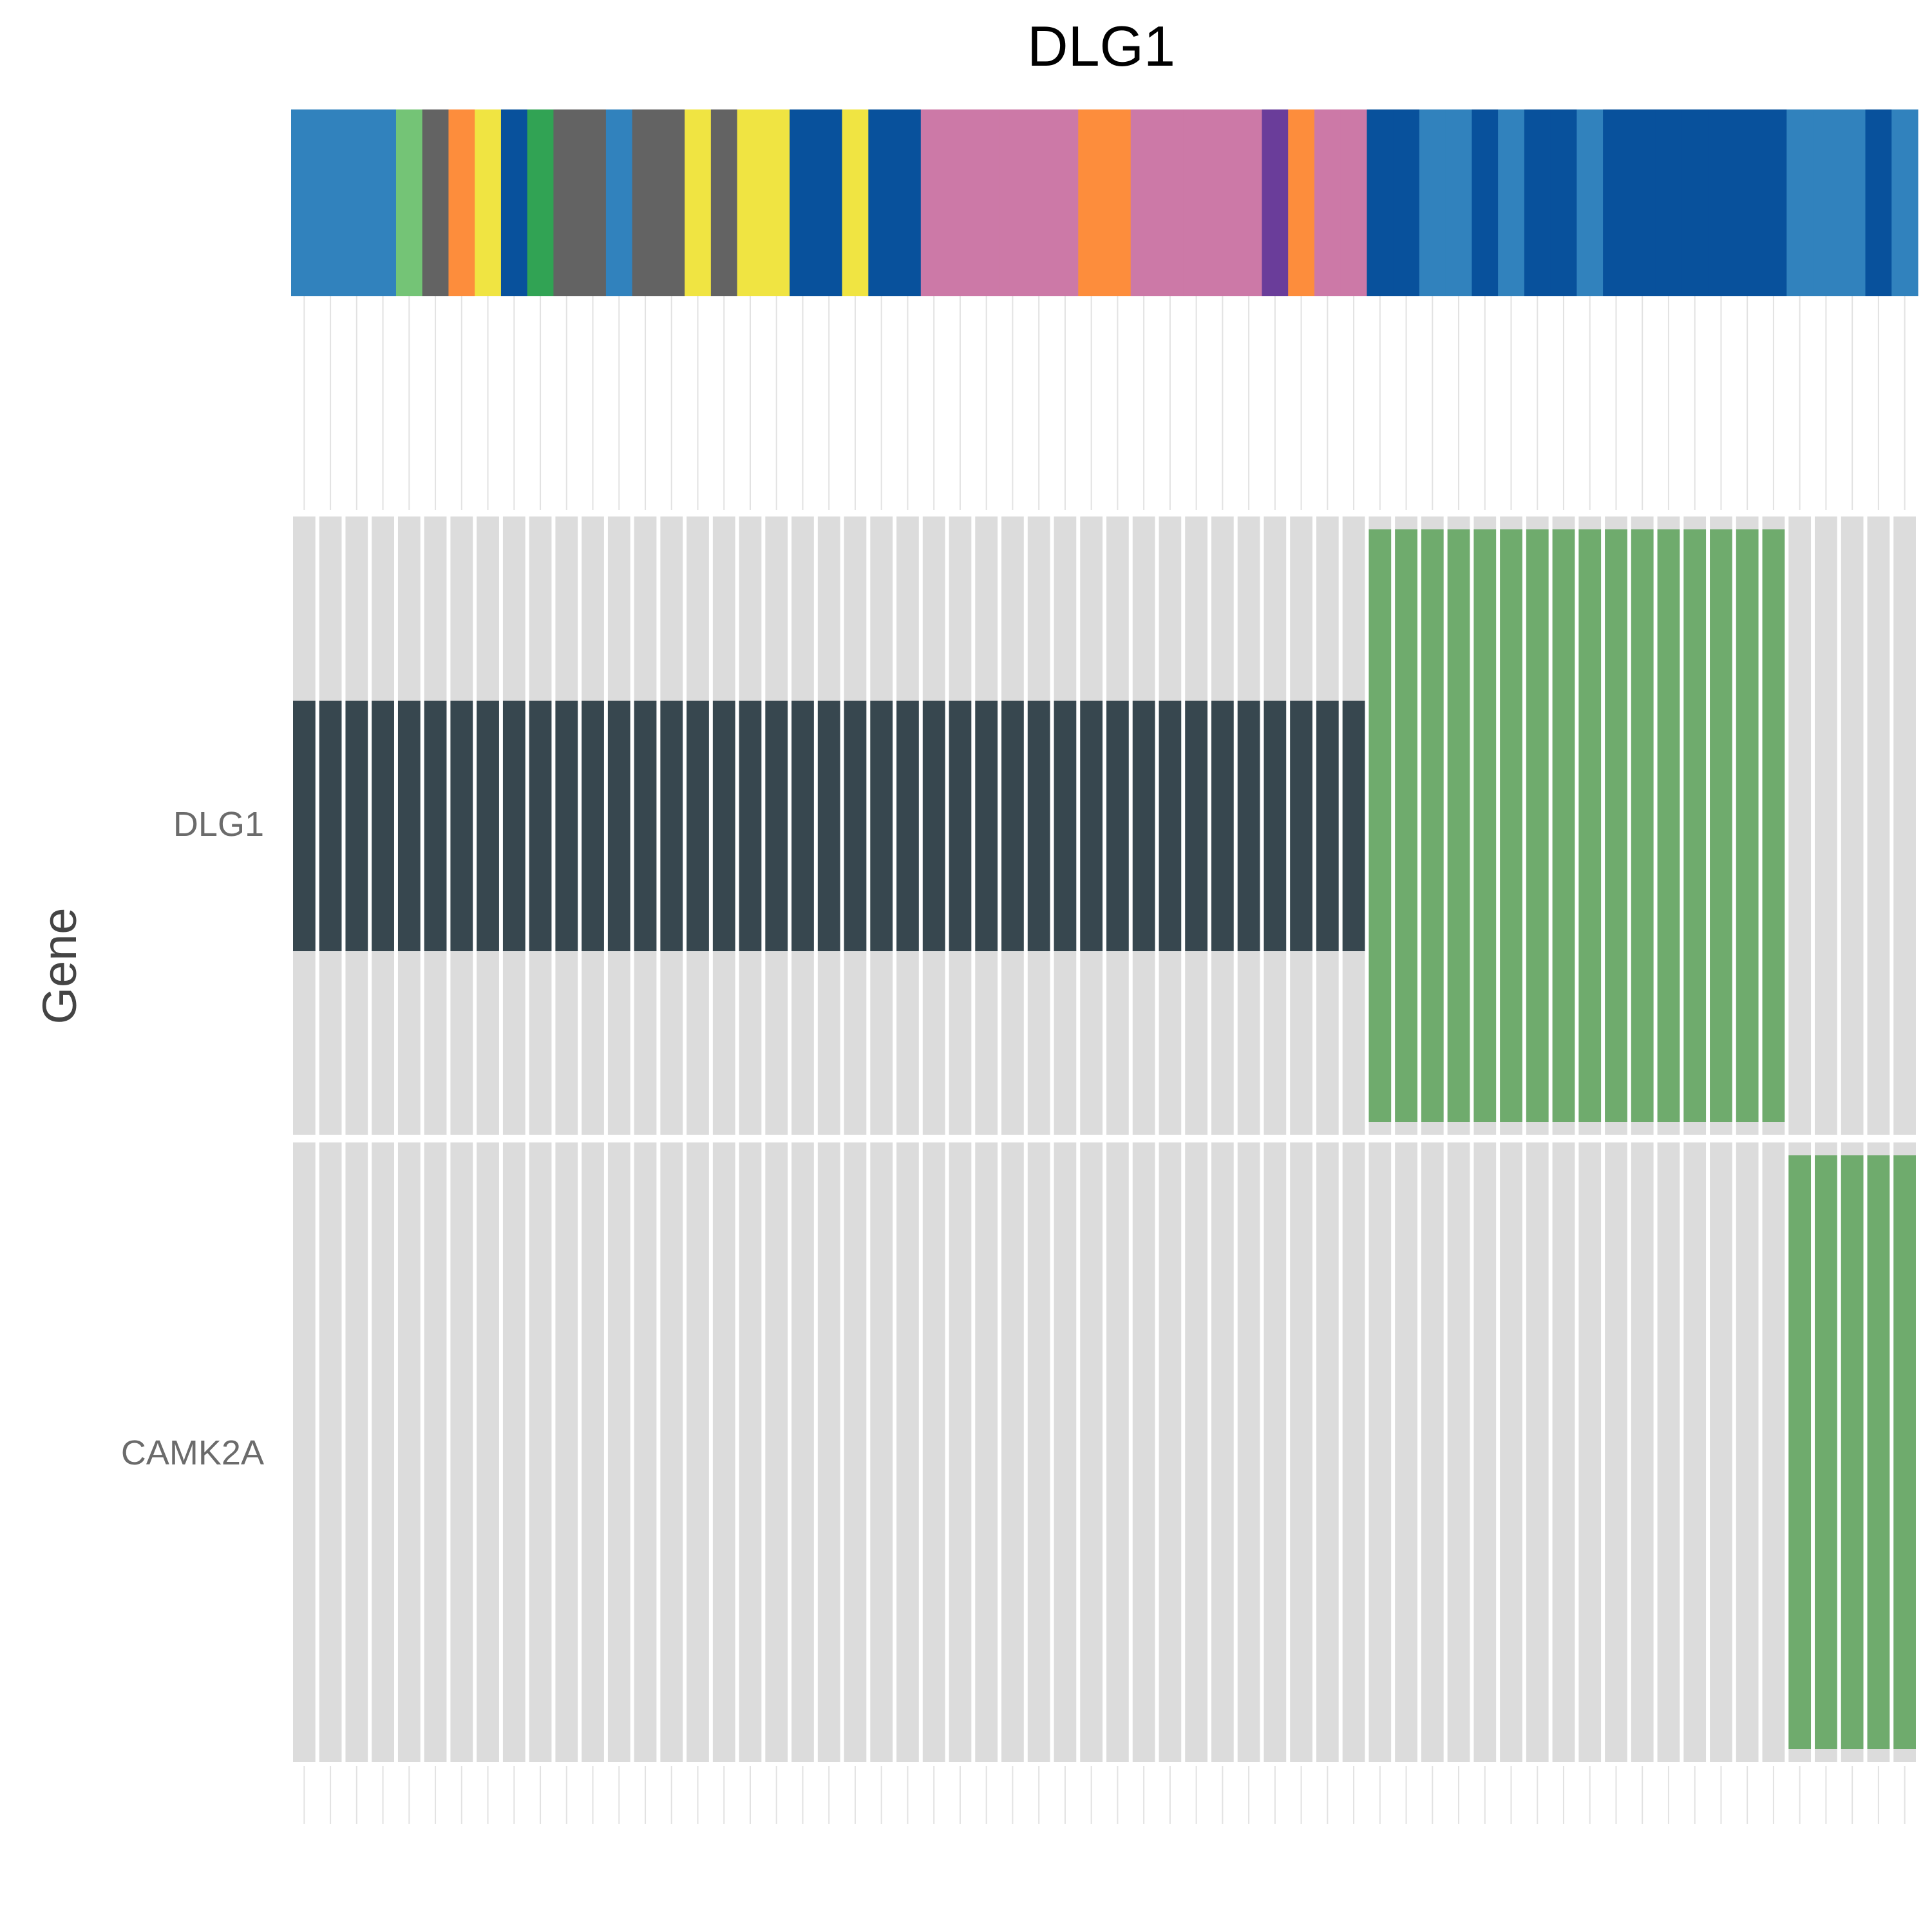 The width and height of the screenshot is (1932, 1932). I want to click on annotation-track, so click(1104, 202).